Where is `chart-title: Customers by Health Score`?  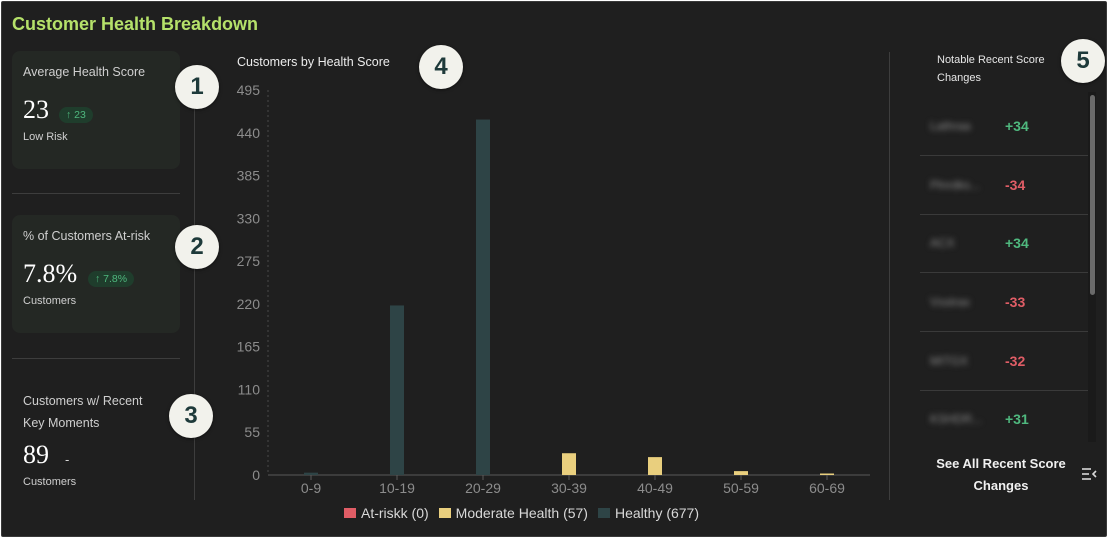
chart-title: Customers by Health Score is located at coordinates (313, 62).